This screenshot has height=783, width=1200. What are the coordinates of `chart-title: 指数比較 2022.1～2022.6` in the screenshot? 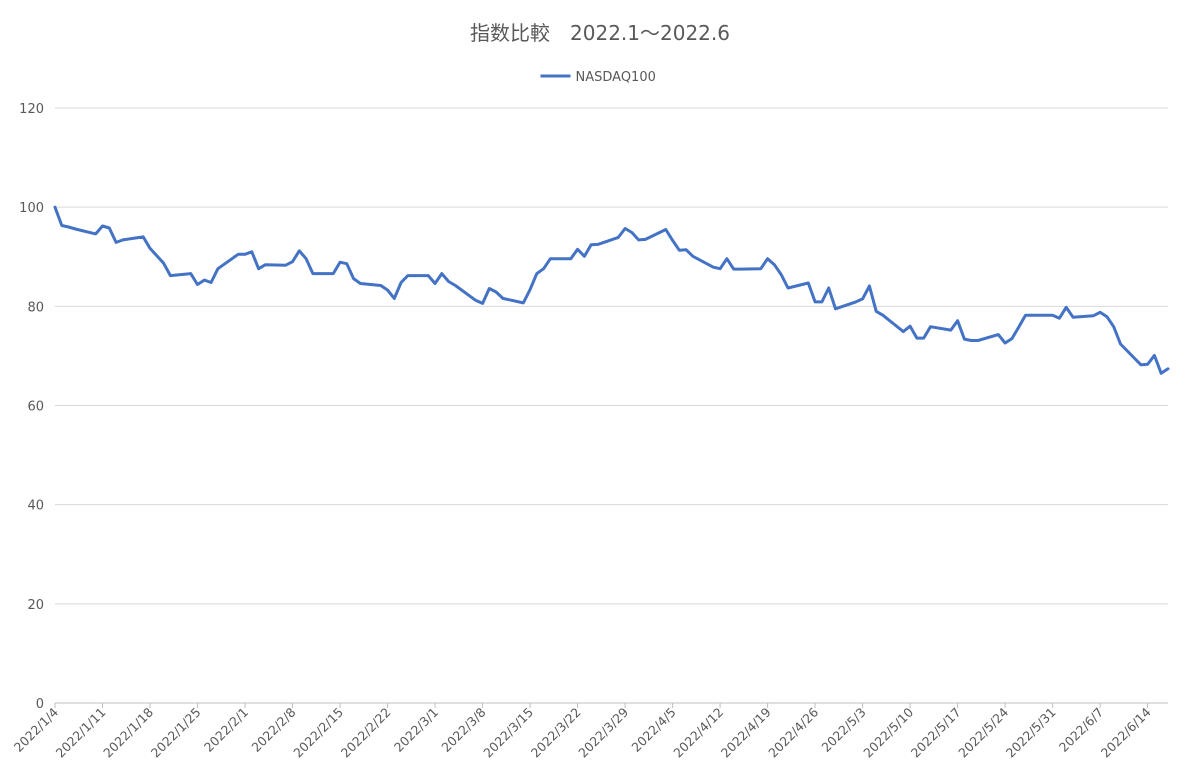 It's located at (600, 33).